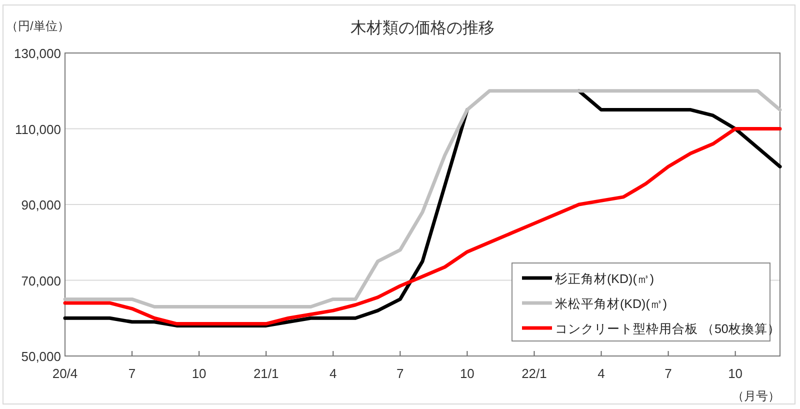 The width and height of the screenshot is (800, 409). What do you see at coordinates (37, 53) in the screenshot?
I see `y-tick-label: 130,000` at bounding box center [37, 53].